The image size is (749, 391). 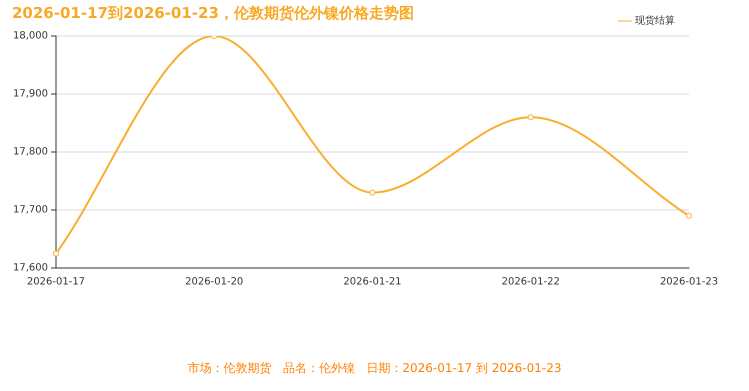 I want to click on x-tick-label: 2026-01-20, so click(x=214, y=282).